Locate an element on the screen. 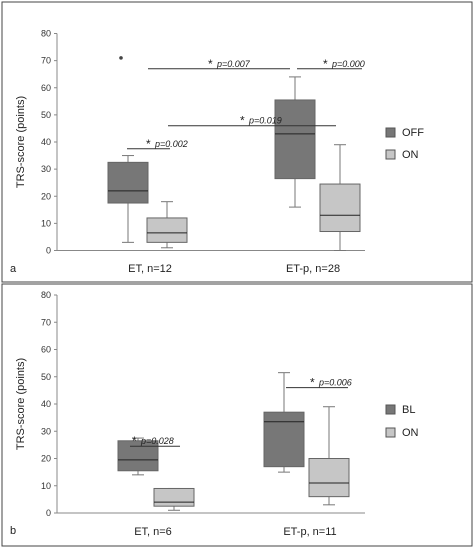  panel-label: b is located at coordinates (13, 531).